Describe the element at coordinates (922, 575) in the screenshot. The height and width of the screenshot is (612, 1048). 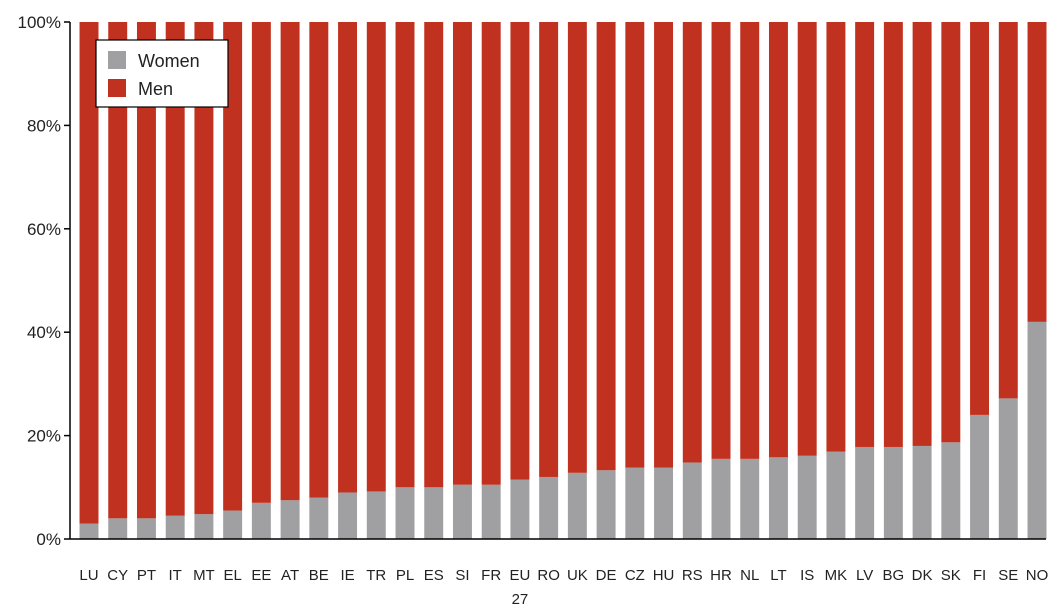
I see `x-tick-label: DK` at that location.